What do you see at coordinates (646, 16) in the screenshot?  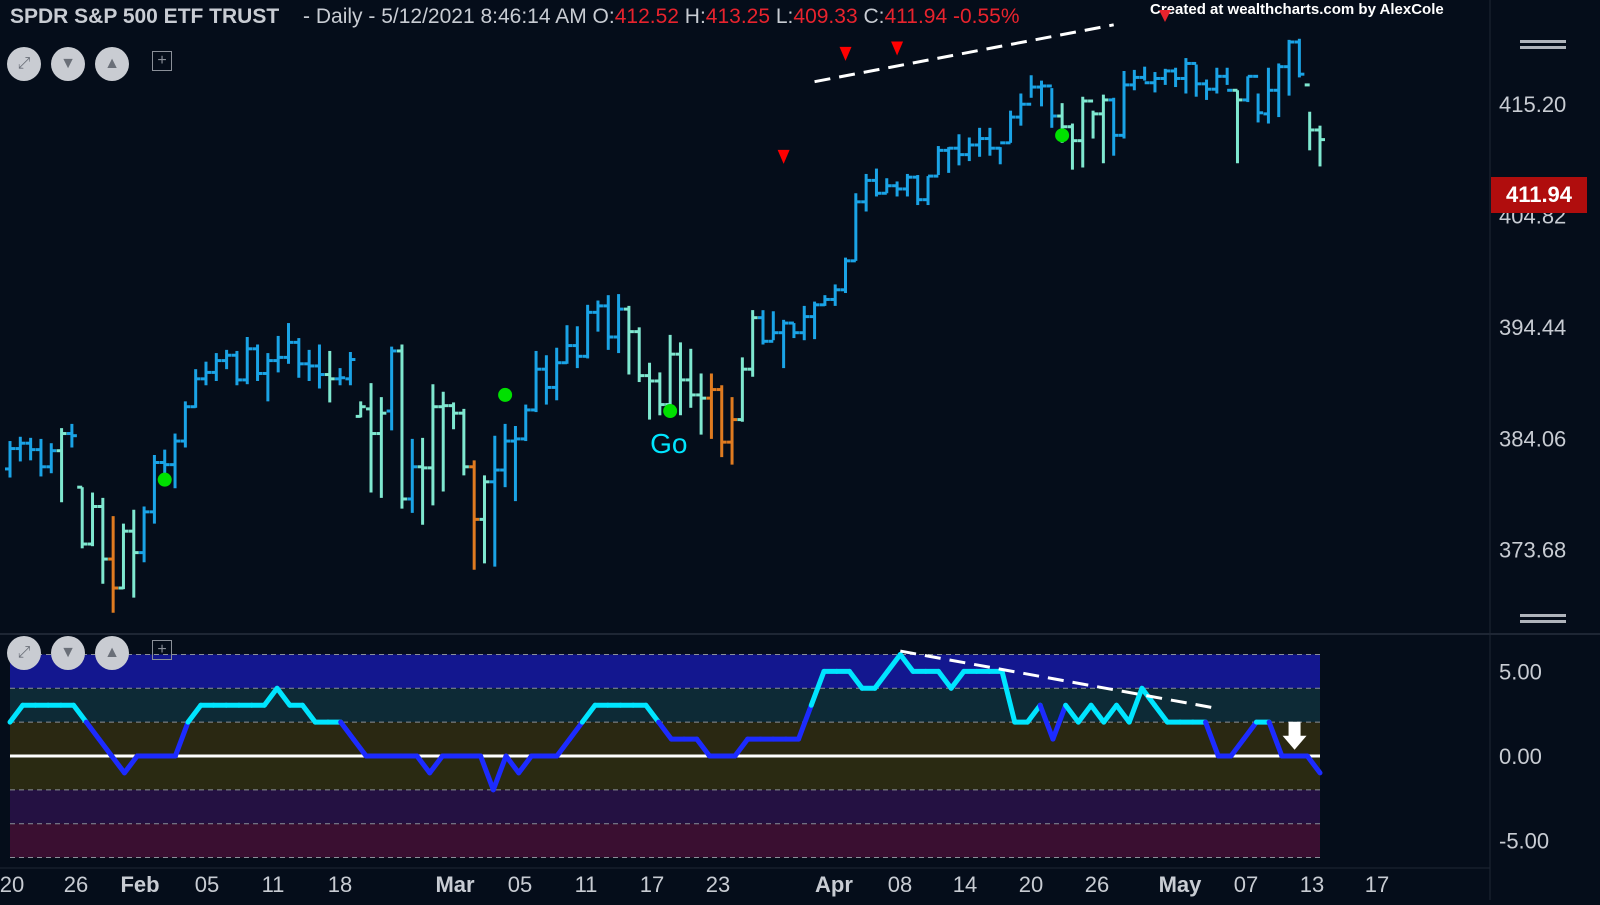 I see `open-value: 412.52` at bounding box center [646, 16].